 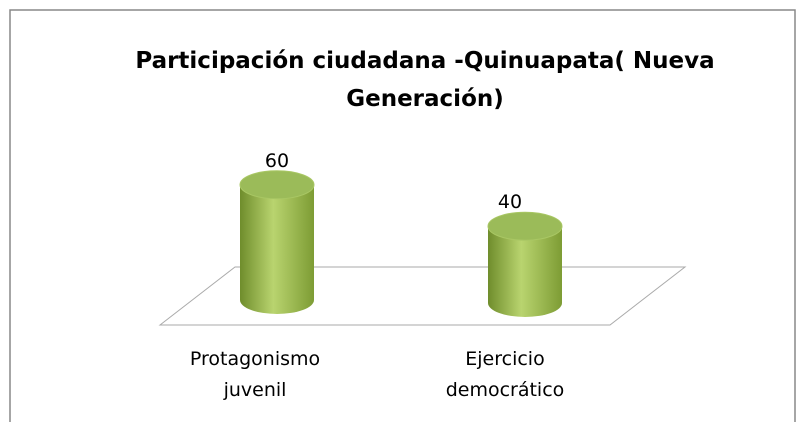 What do you see at coordinates (277, 161) in the screenshot?
I see `value-label: 60` at bounding box center [277, 161].